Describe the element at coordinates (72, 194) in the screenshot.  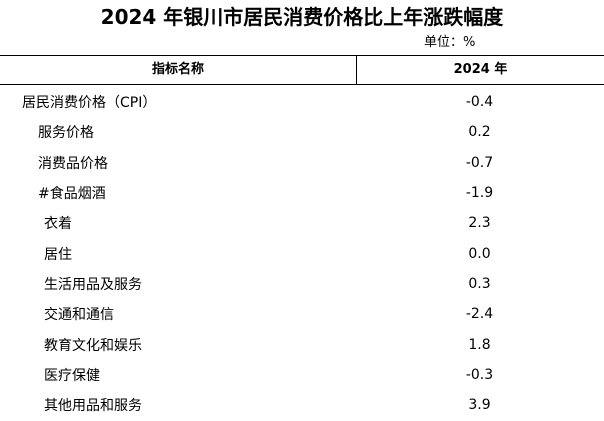
I see `row-label: #食品烟酒` at that location.